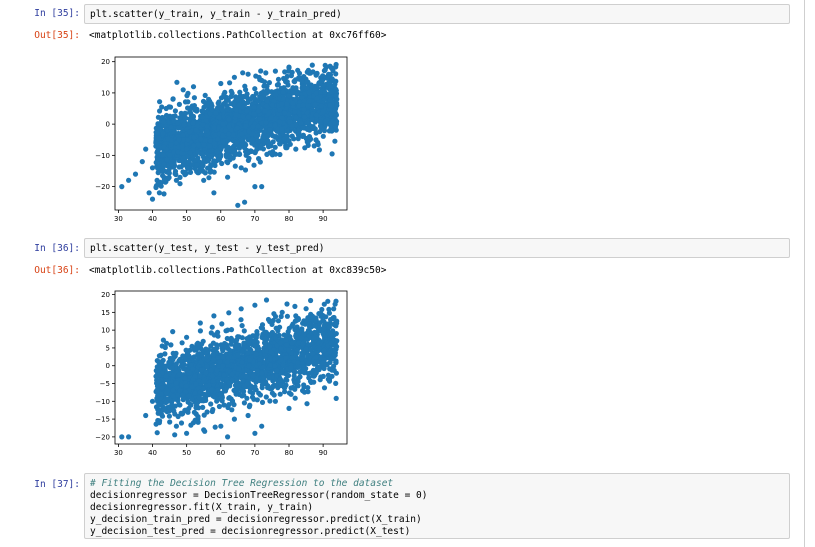  Describe the element at coordinates (57, 248) in the screenshot. I see `in-prompt-36: In [36]:` at that location.